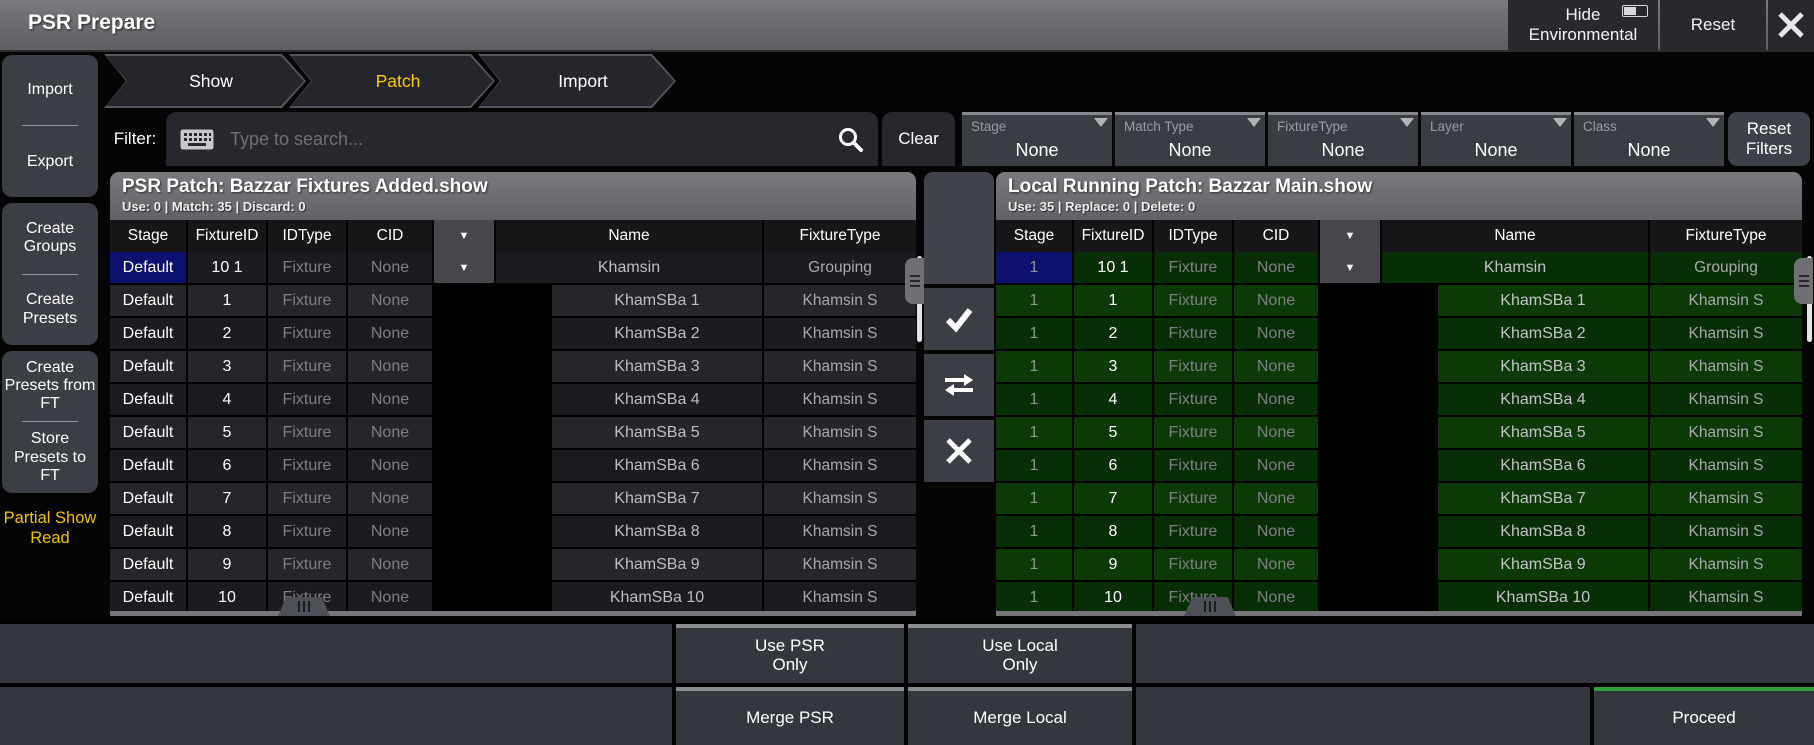  I want to click on cell-fixtureid: 10, so click(228, 597).